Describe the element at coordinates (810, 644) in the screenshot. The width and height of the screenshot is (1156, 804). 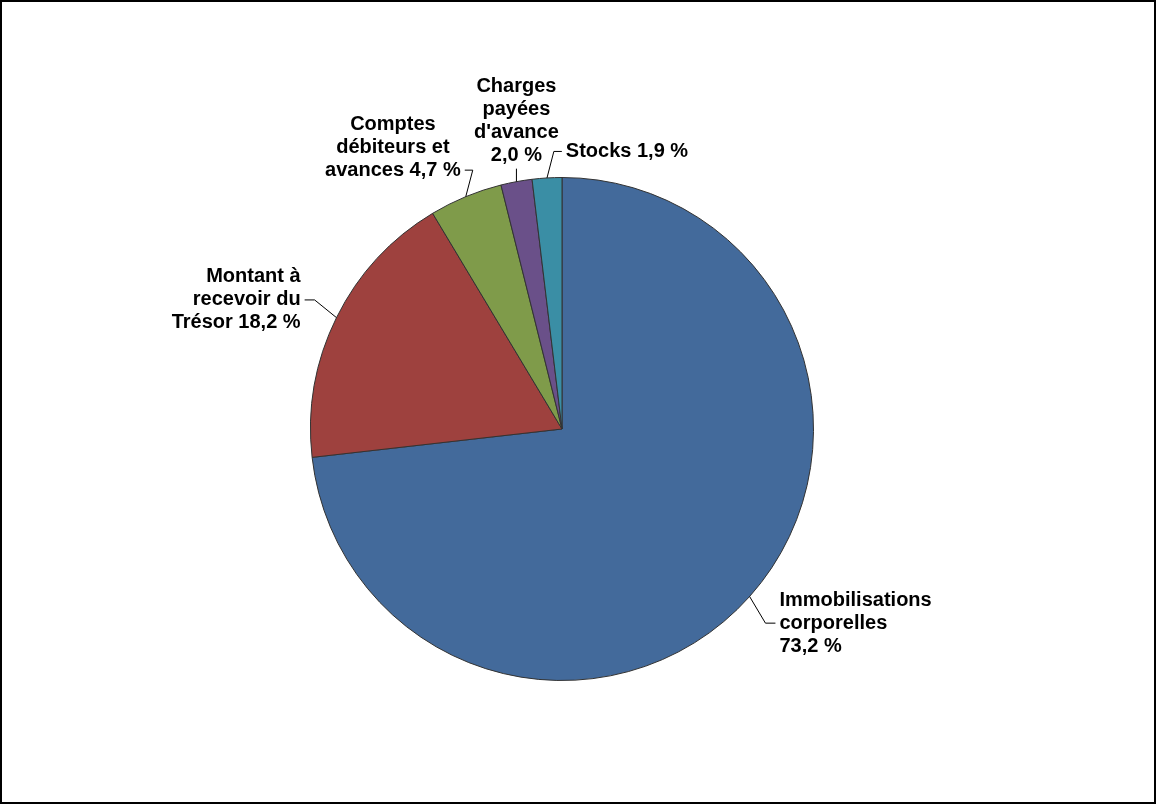
I see `data-label: 73,2 %` at that location.